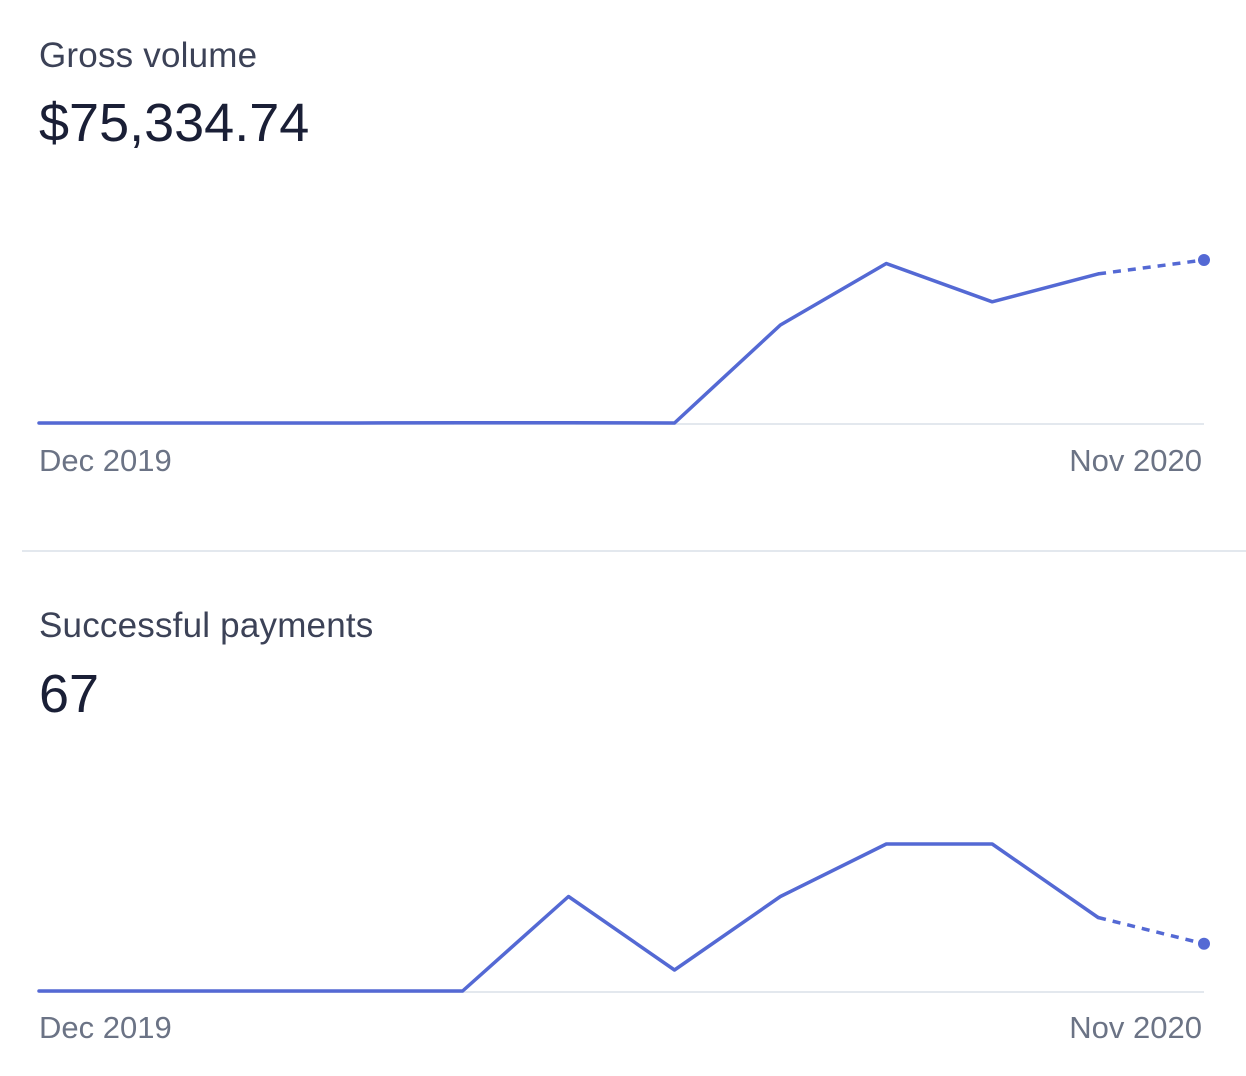 Image resolution: width=1246 pixels, height=1076 pixels. I want to click on section-divider, so click(634, 551).